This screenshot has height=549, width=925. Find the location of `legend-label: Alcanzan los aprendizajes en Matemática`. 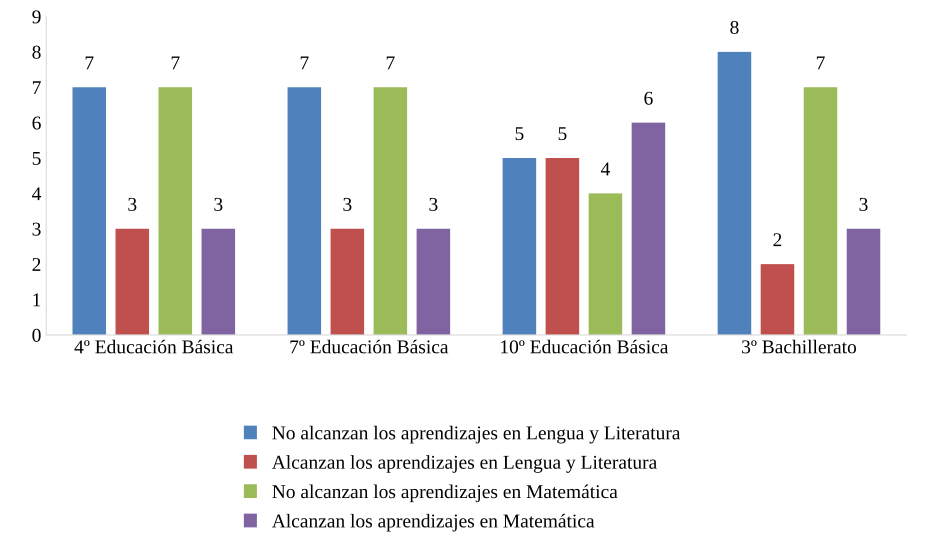

legend-label: Alcanzan los aprendizajes en Matemática is located at coordinates (433, 523).